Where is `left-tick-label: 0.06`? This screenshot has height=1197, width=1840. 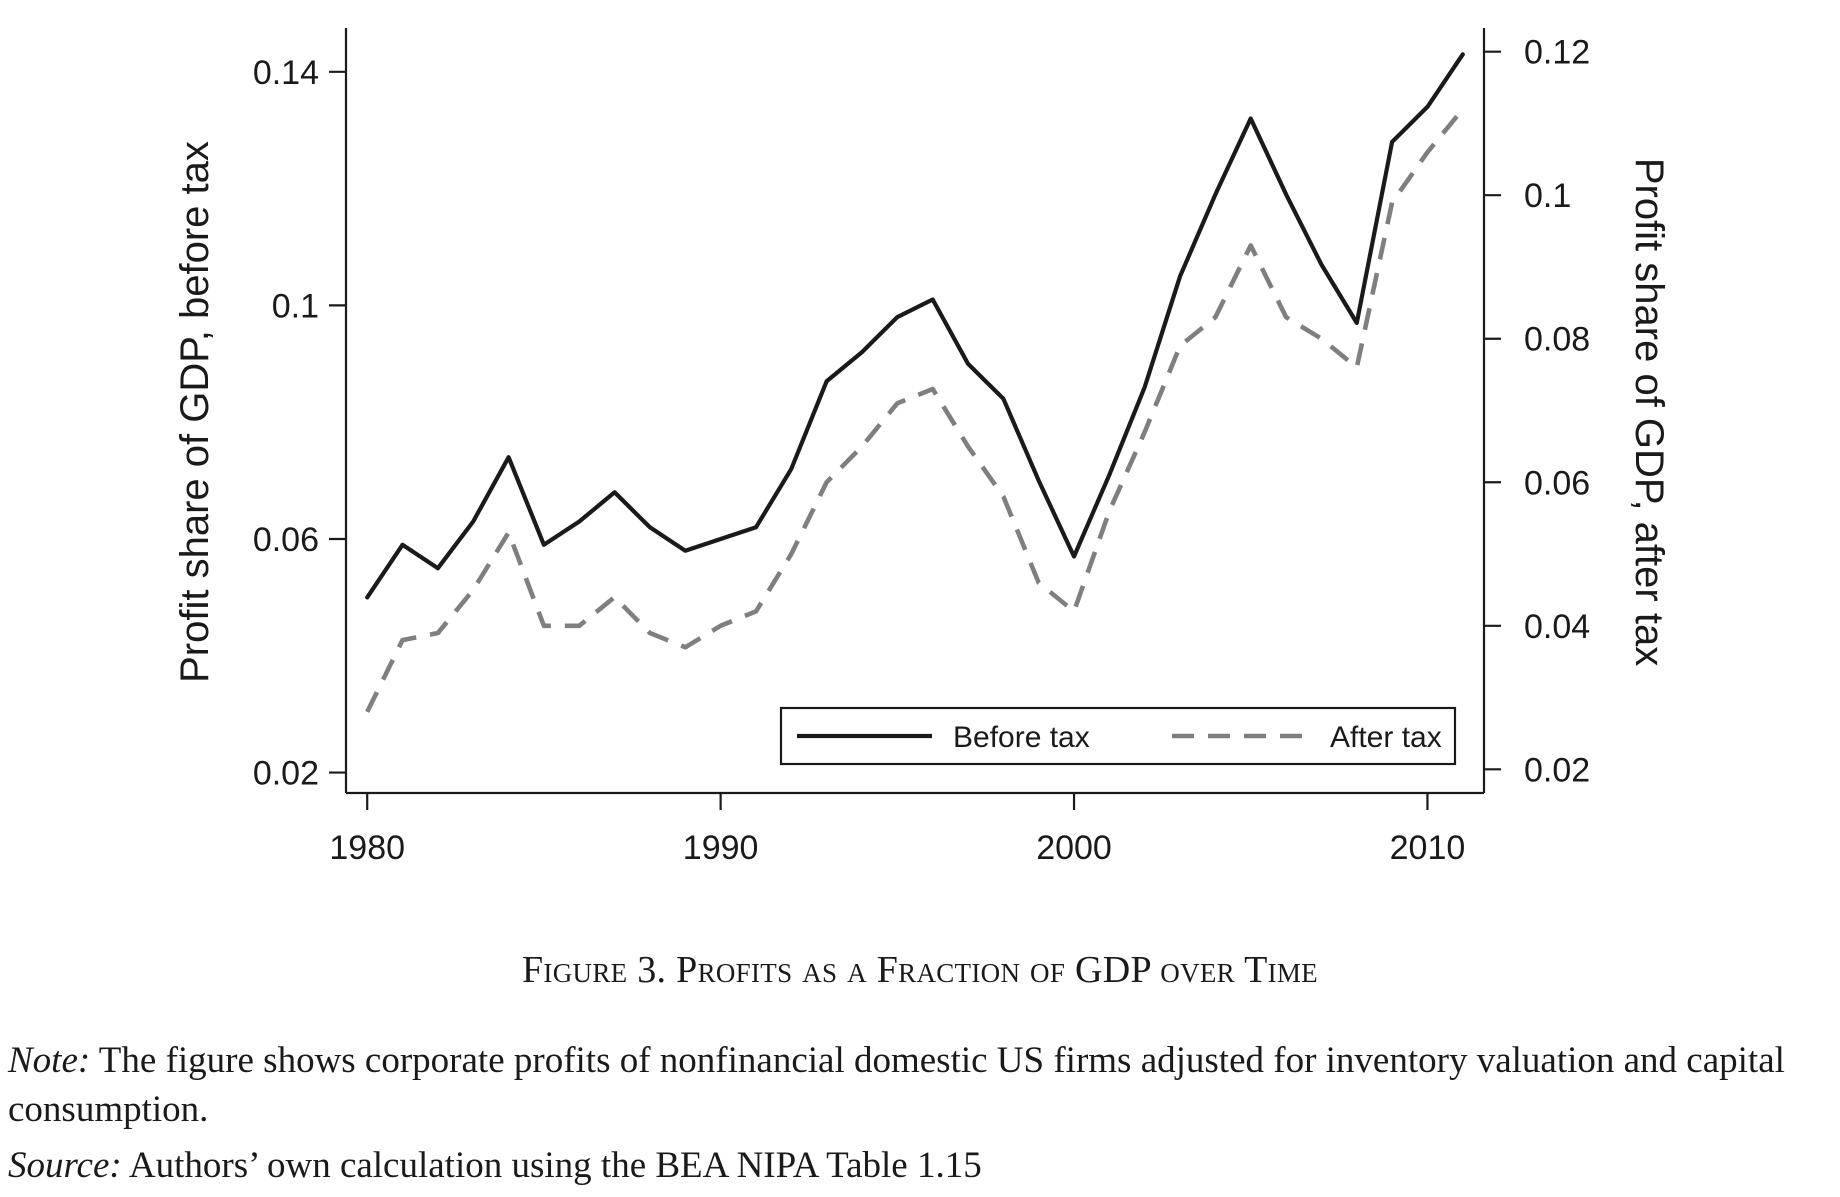
left-tick-label: 0.06 is located at coordinates (286, 540).